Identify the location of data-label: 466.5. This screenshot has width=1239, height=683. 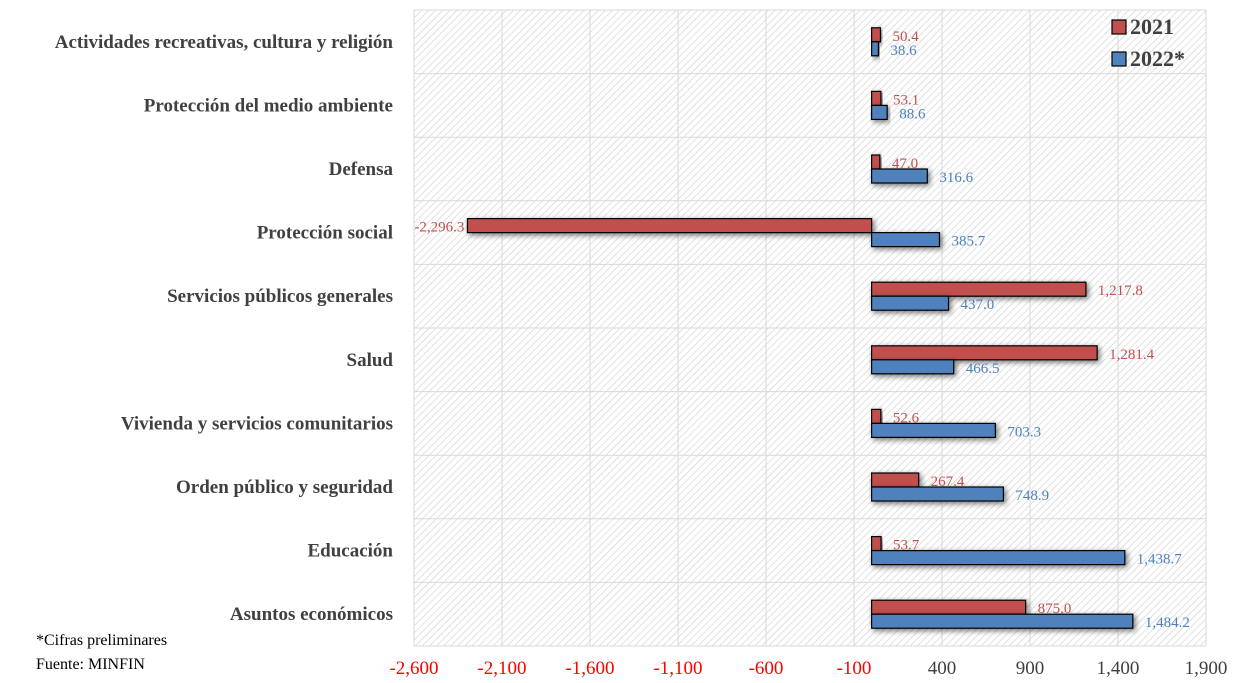
(983, 369).